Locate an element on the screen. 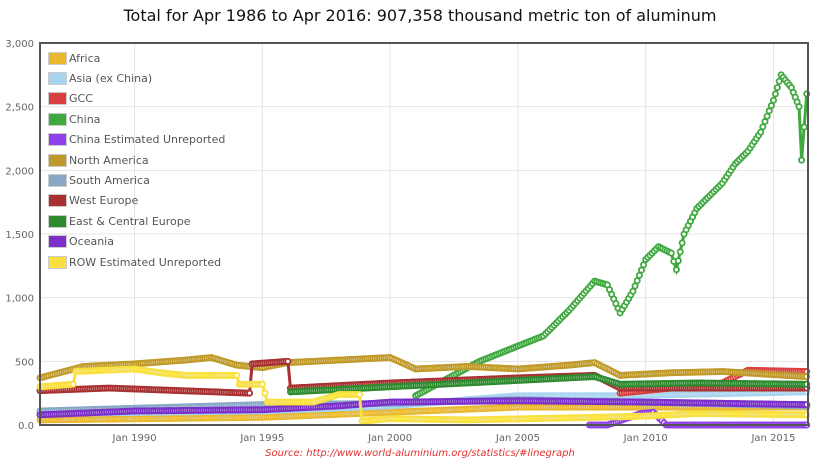  y-tick-label: 0.0 is located at coordinates (26, 426).